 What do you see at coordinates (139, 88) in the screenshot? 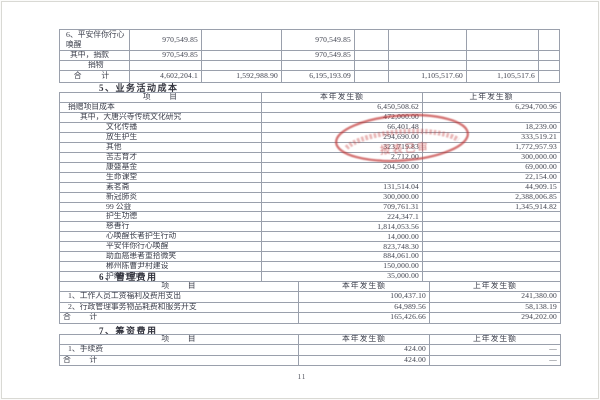
I see `section5-title: 5、业务活动成本` at bounding box center [139, 88].